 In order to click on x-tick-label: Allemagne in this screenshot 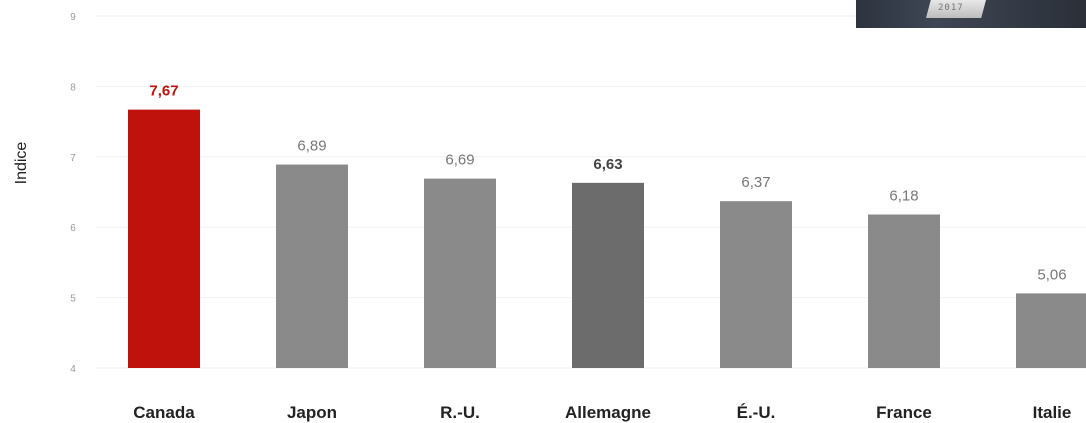, I will do `click(608, 412)`.